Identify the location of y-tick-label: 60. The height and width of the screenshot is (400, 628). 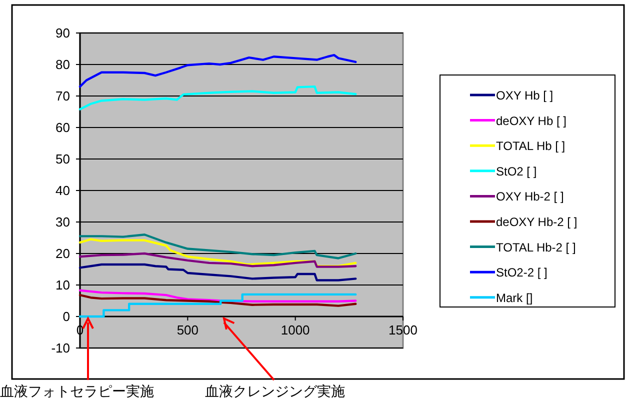
(63, 127).